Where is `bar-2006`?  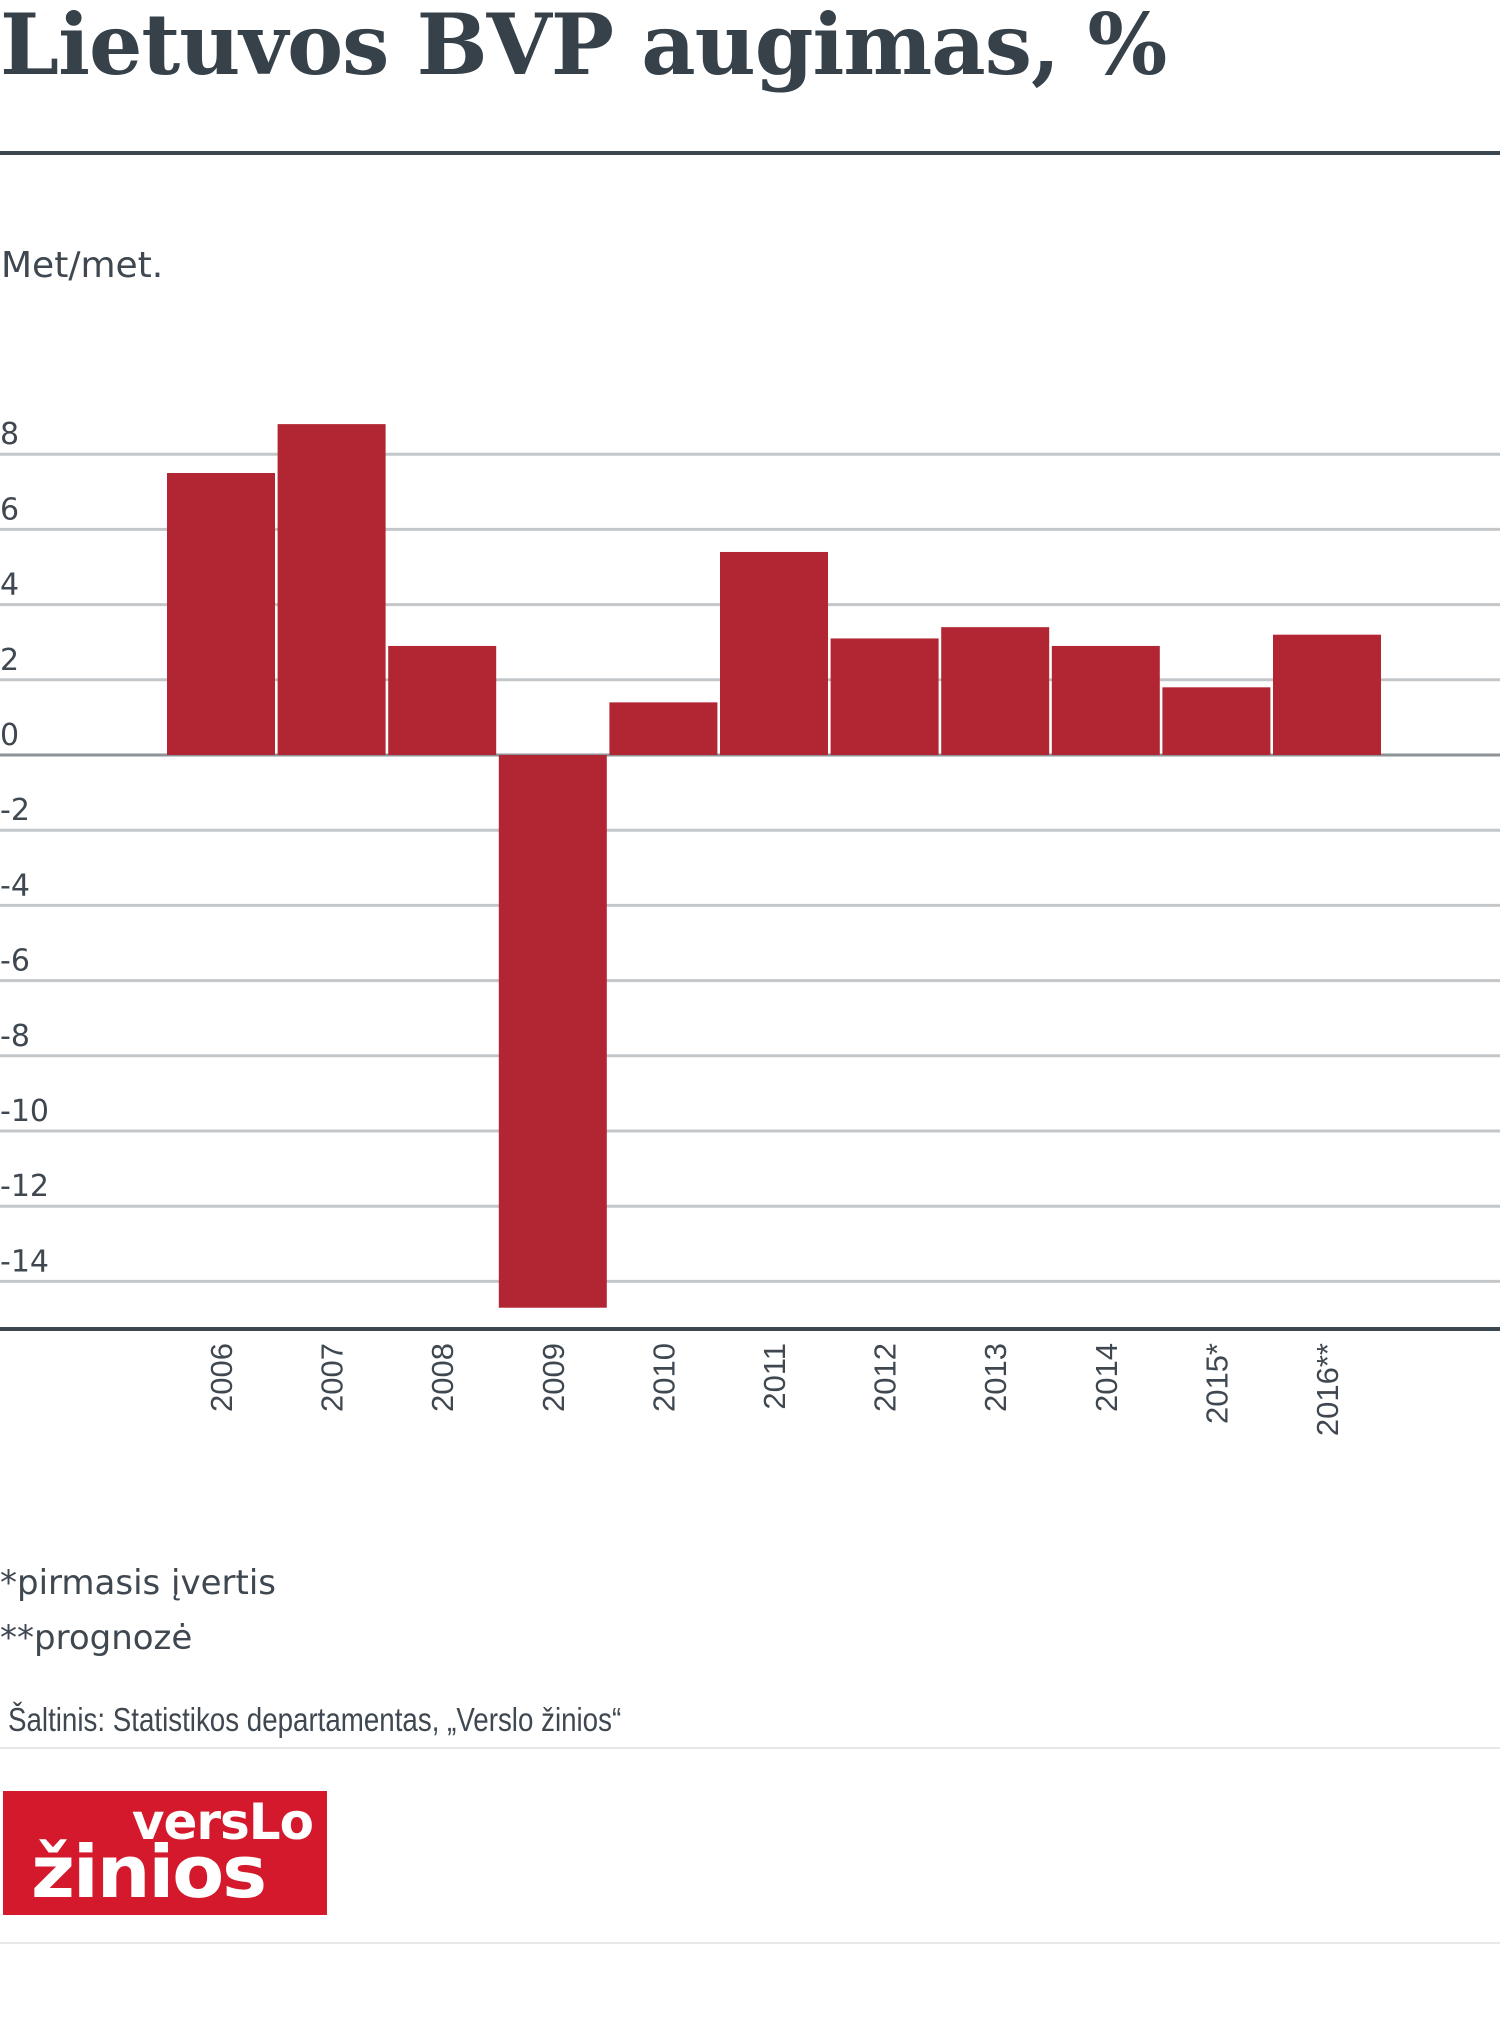
bar-2006 is located at coordinates (221, 614).